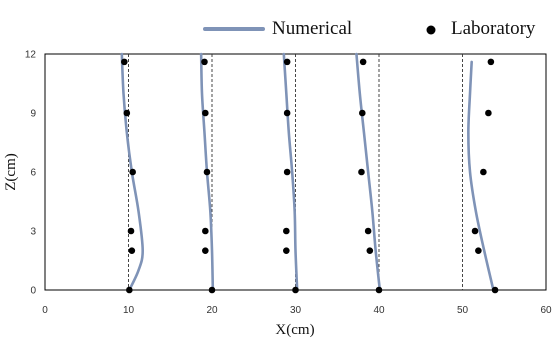 Image resolution: width=553 pixels, height=340 pixels. I want to click on y-tick-label: 0, so click(33, 291).